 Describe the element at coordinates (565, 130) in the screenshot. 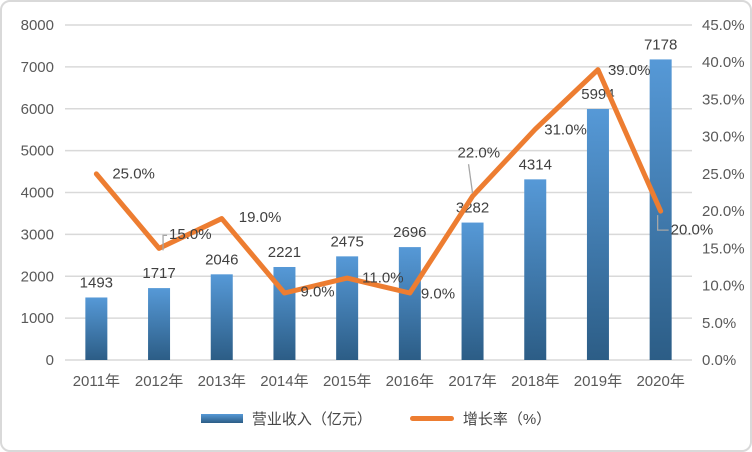

I see `growth-rate-point-label: 31.0%` at that location.